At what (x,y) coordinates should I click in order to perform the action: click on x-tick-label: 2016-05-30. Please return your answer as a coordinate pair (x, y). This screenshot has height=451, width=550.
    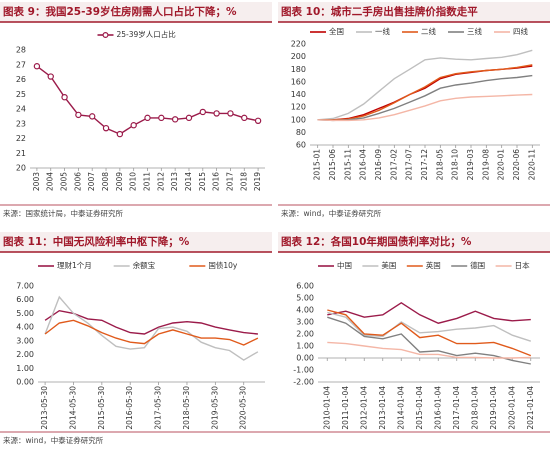
    Looking at the image, I should click on (129, 408).